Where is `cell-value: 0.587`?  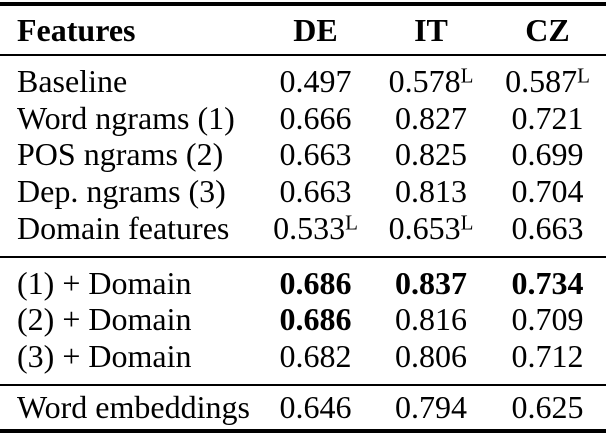
cell-value: 0.587 is located at coordinates (541, 81).